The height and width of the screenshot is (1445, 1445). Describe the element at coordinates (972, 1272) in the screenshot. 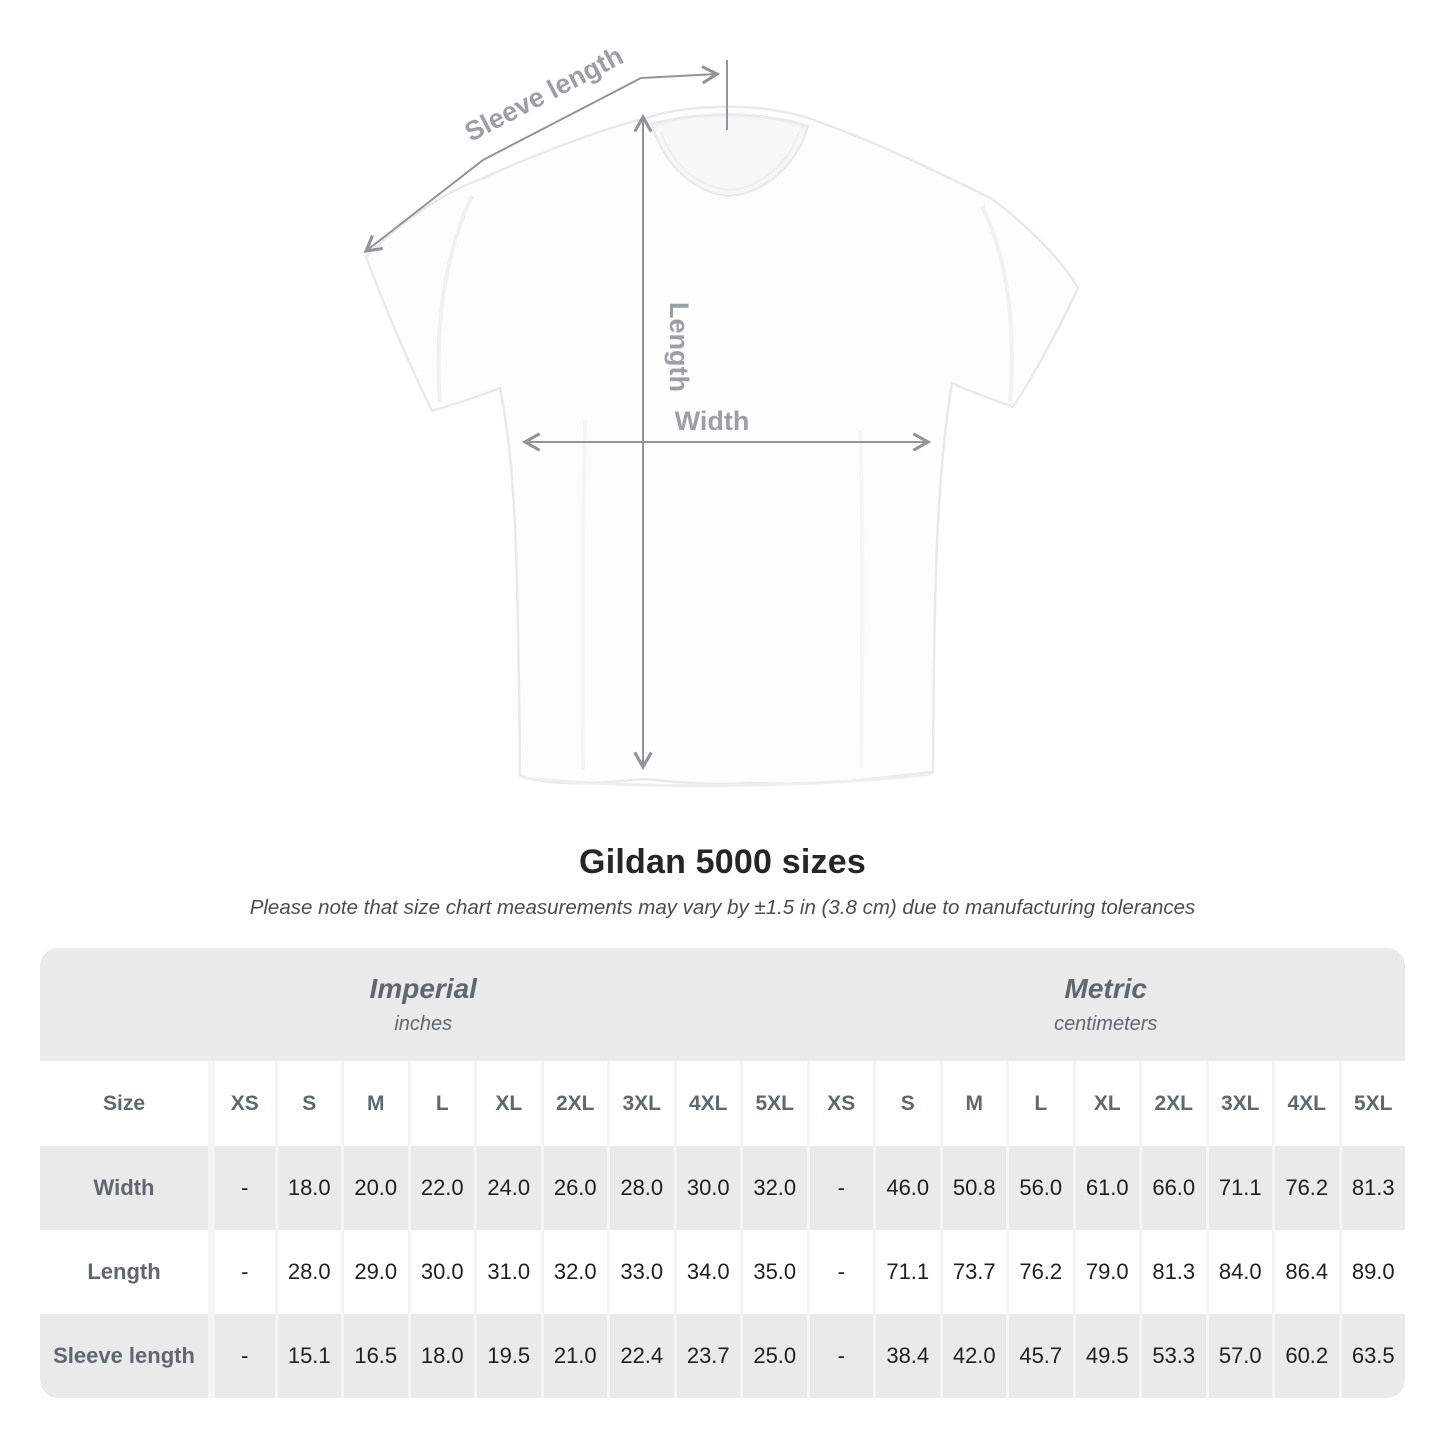

I see `measurement-cell: 73.7` at that location.